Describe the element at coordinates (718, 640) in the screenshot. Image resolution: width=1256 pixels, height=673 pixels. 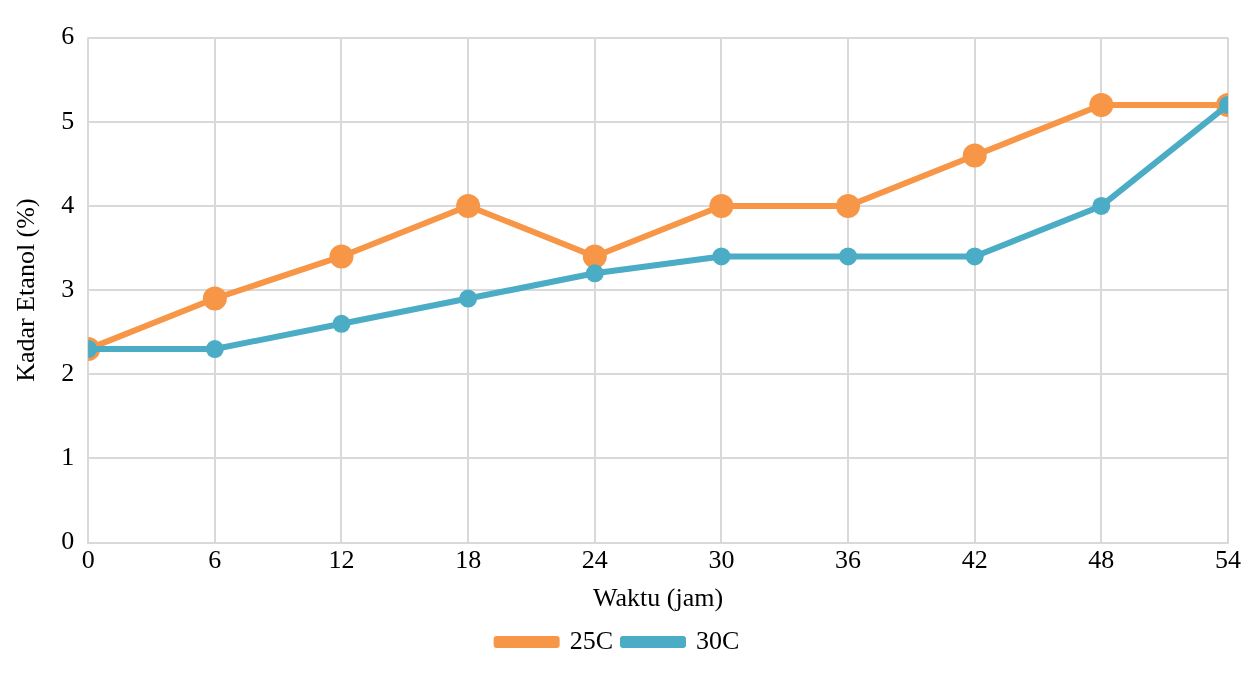
I see `legend-label: 30C` at that location.